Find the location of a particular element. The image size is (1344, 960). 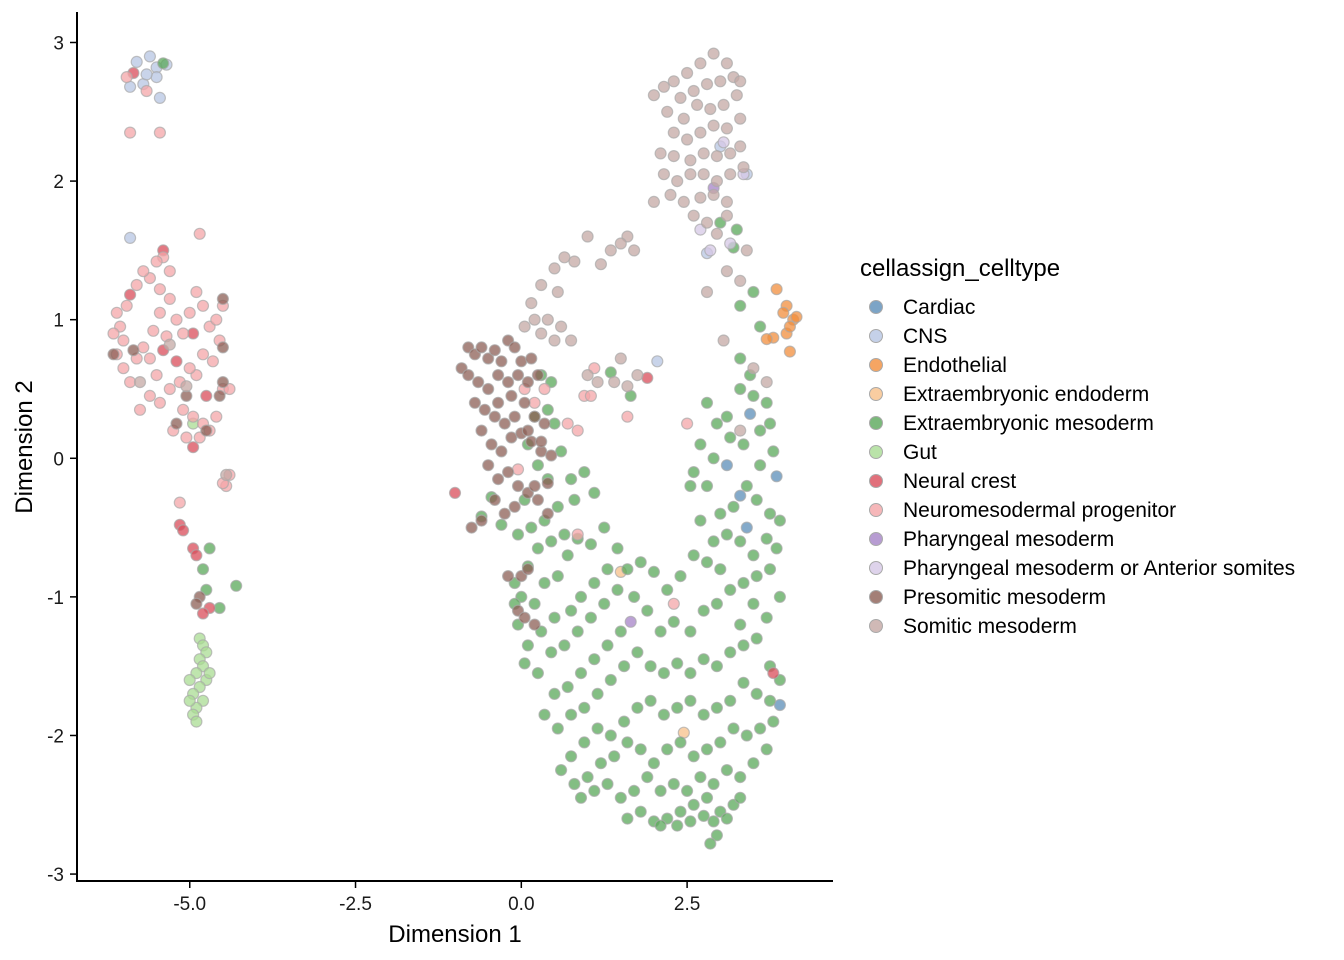

y-axis-title: Dimension 2 is located at coordinates (24, 446).